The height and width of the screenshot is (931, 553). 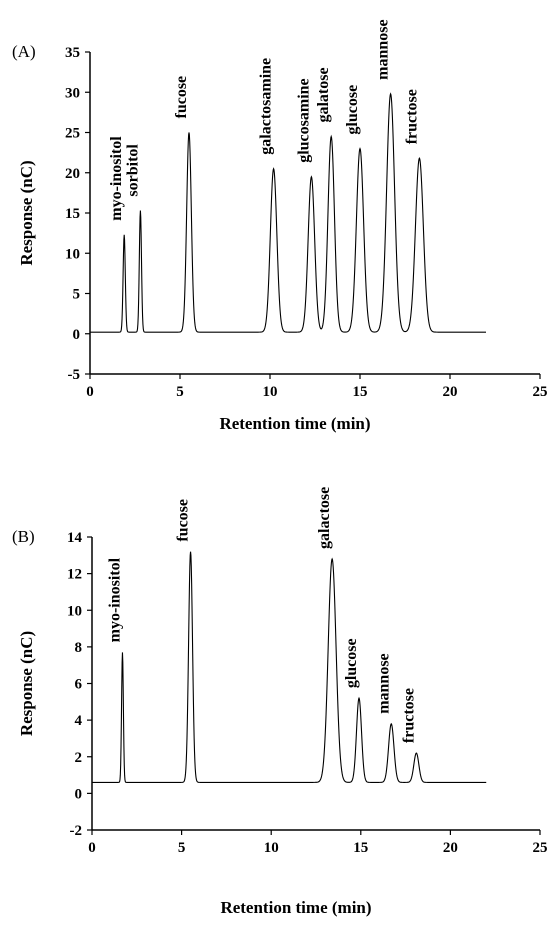 What do you see at coordinates (303, 120) in the screenshot?
I see `peak-label: glucosamine` at bounding box center [303, 120].